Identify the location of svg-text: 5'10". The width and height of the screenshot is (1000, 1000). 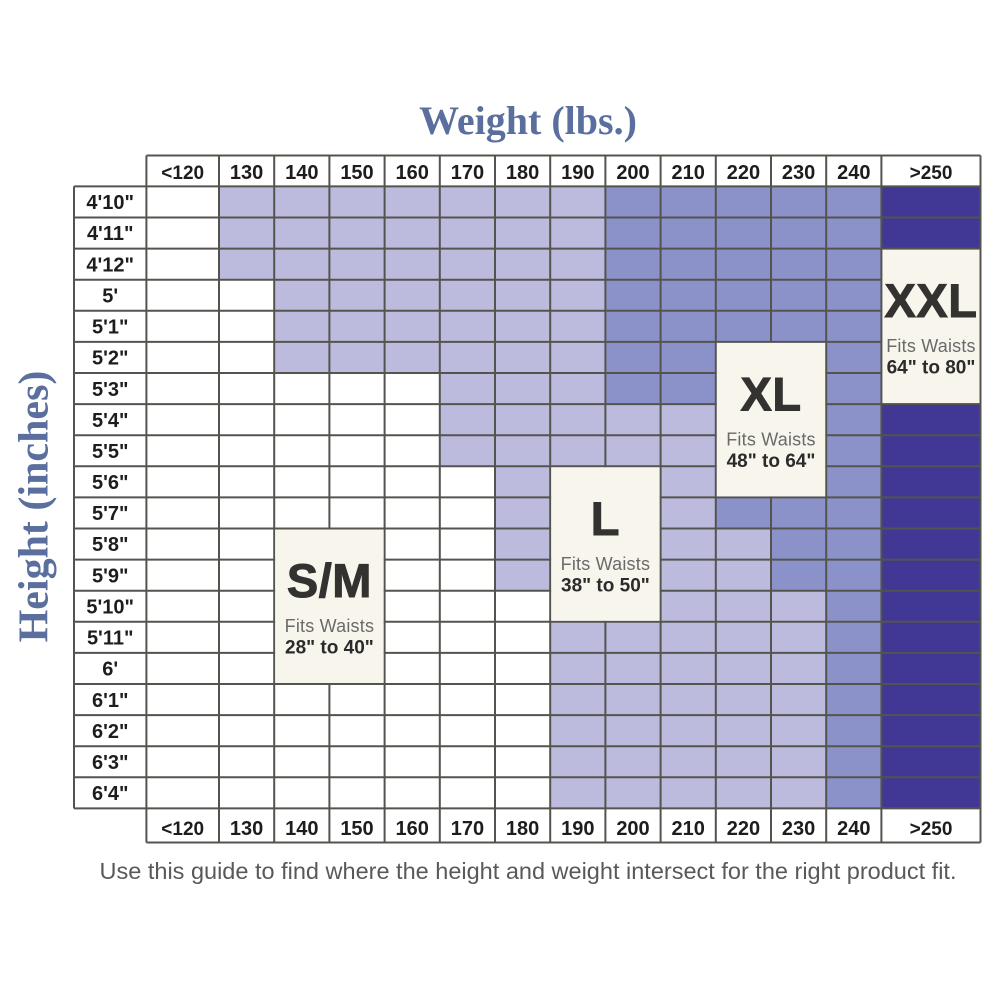
(110, 608).